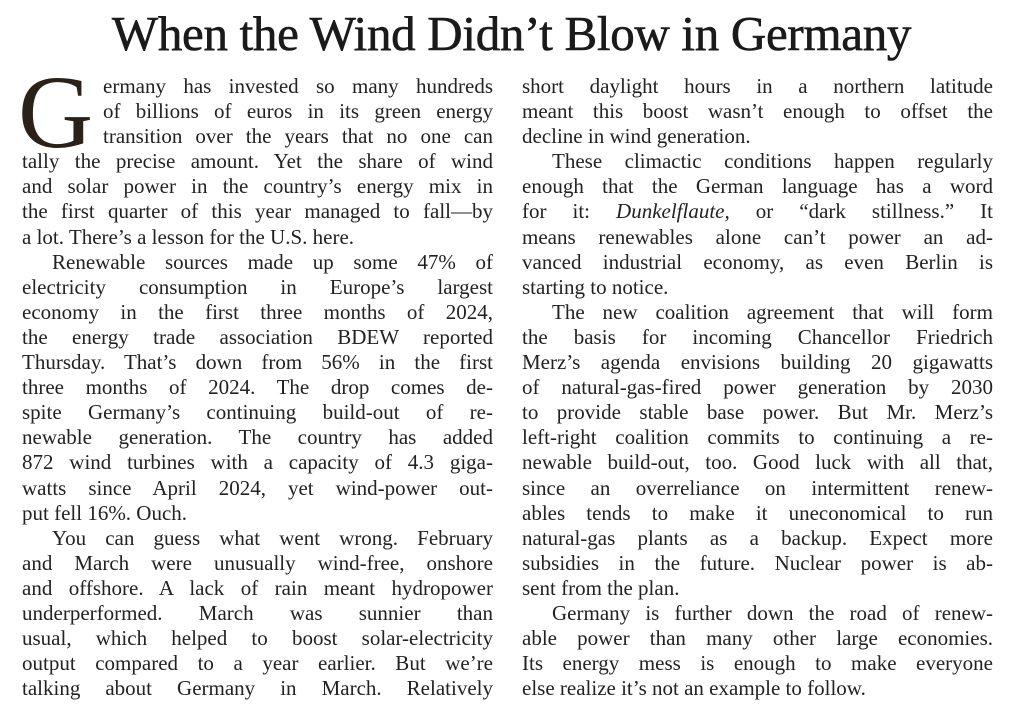 Image resolution: width=1023 pixels, height=720 pixels. What do you see at coordinates (595, 286) in the screenshot?
I see `article-line: starting to notice.` at bounding box center [595, 286].